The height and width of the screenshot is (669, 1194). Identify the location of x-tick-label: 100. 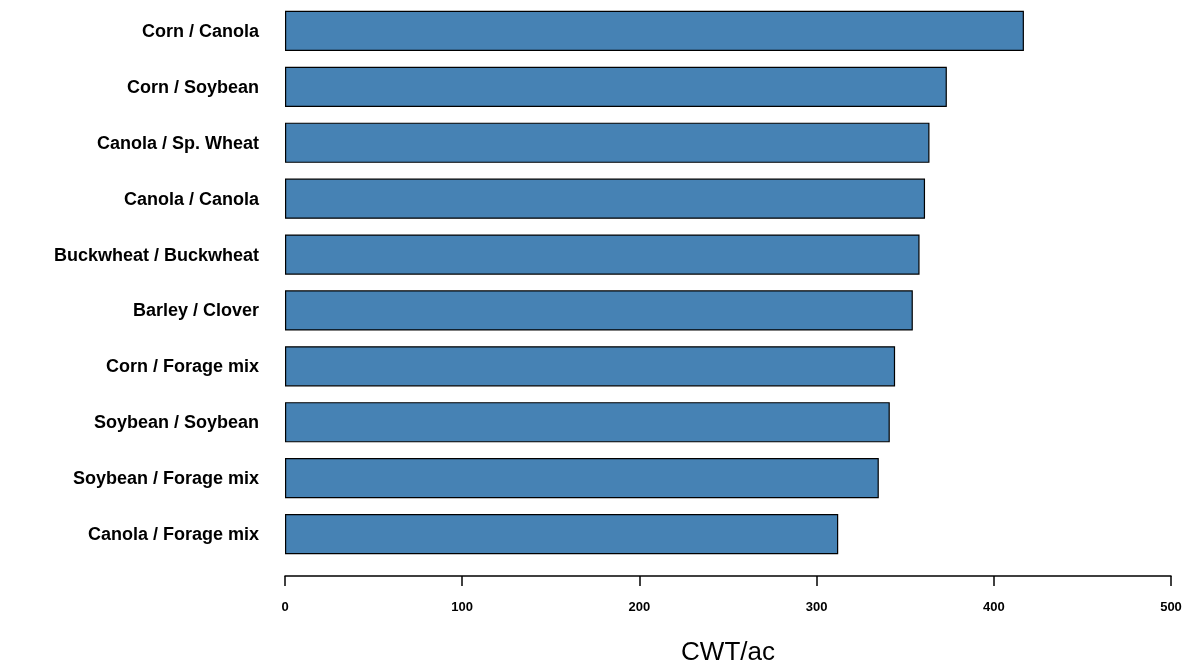
(462, 606).